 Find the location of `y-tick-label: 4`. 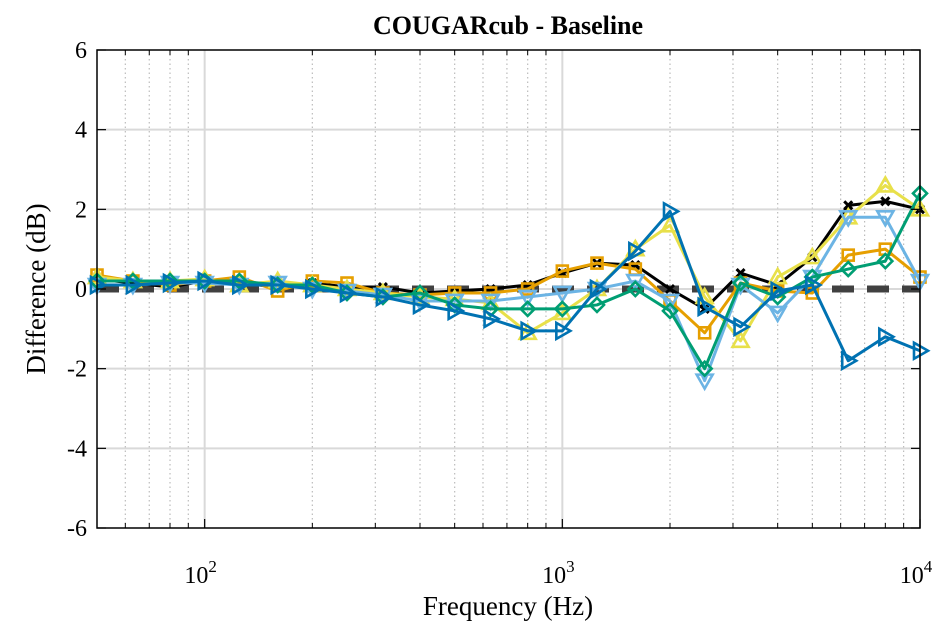

y-tick-label: 4 is located at coordinates (81, 131).